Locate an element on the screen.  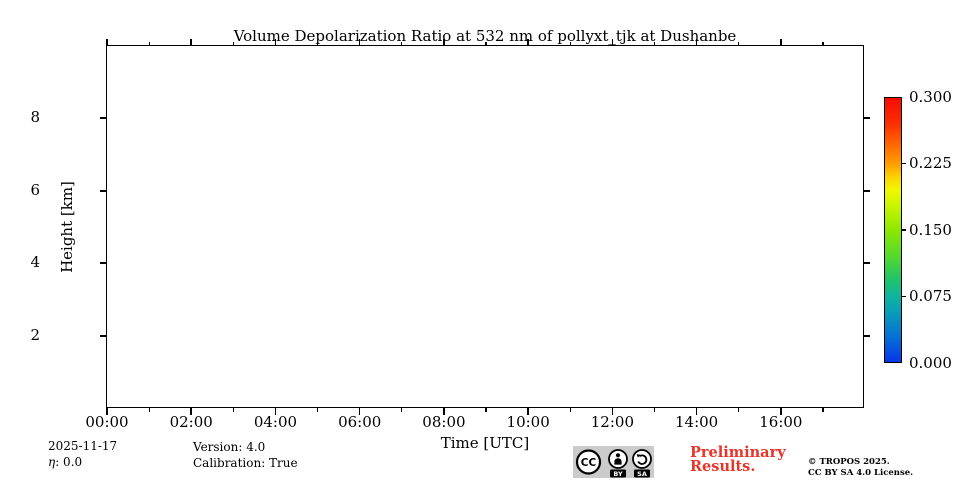
colorbar-tick-label: 0.225 is located at coordinates (930, 163).